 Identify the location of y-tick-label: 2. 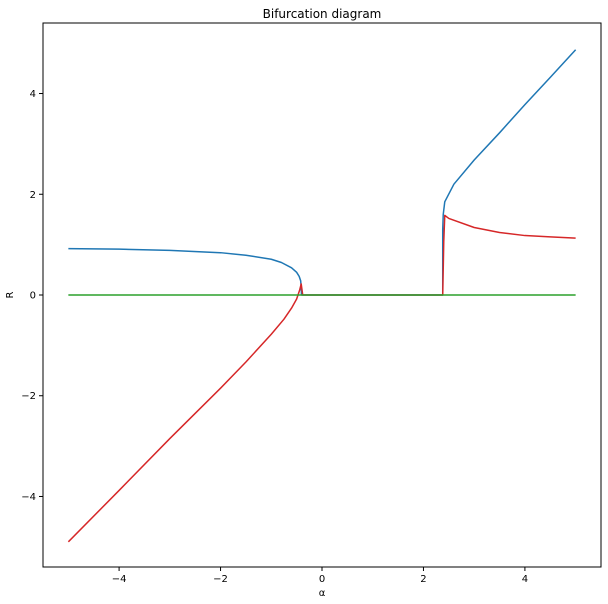
(33, 195).